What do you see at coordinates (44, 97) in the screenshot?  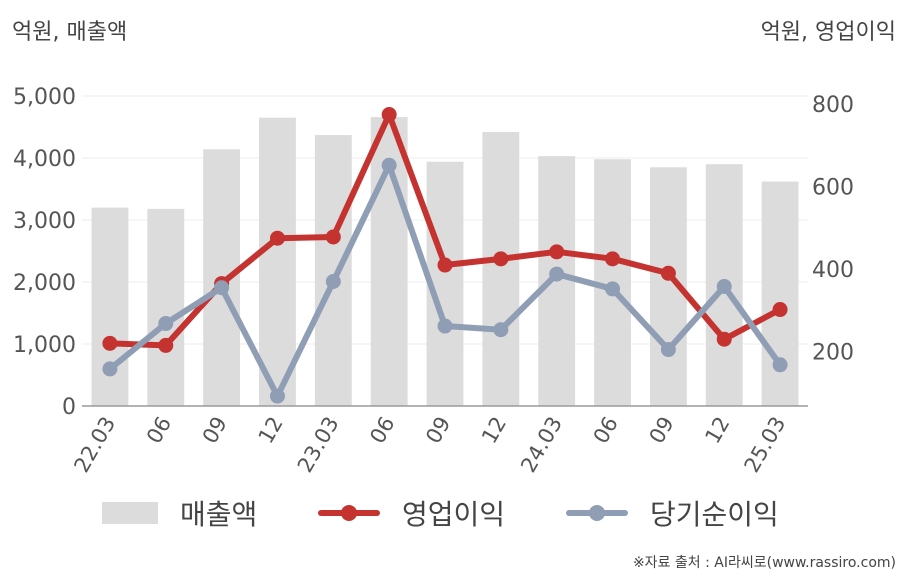 I see `left-tick-label: 5,000` at bounding box center [44, 97].